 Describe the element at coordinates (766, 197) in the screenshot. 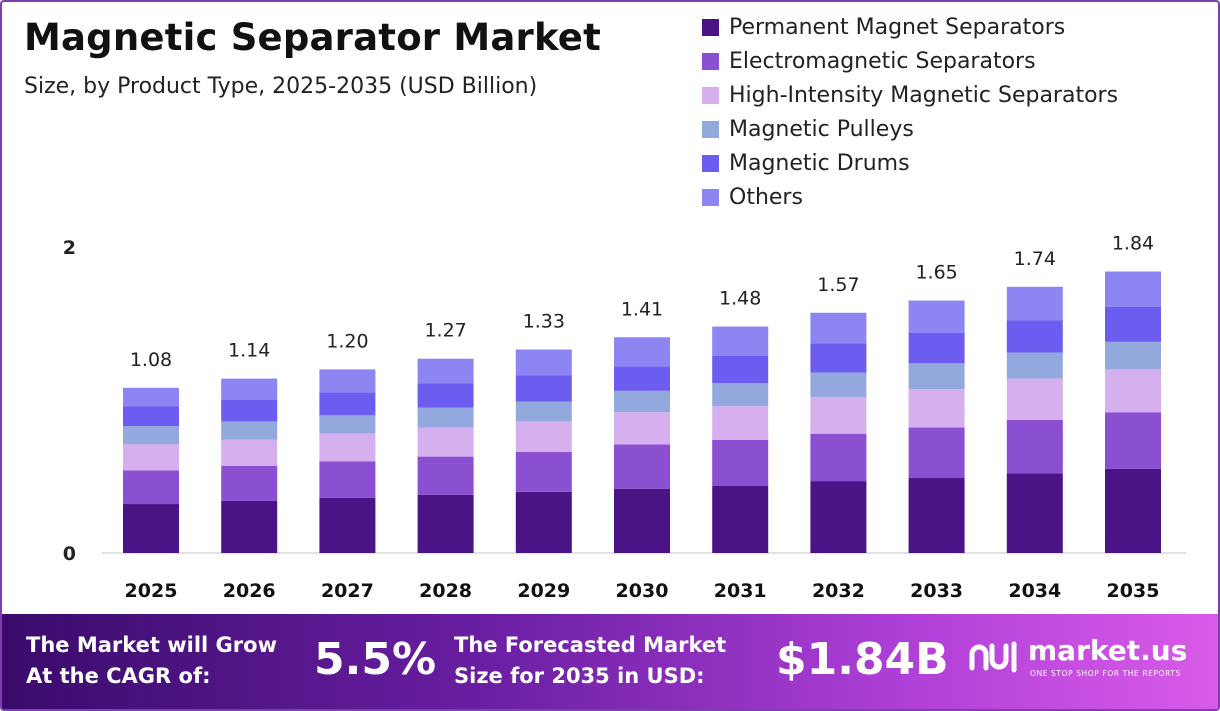

I see `legend-label: Others` at that location.